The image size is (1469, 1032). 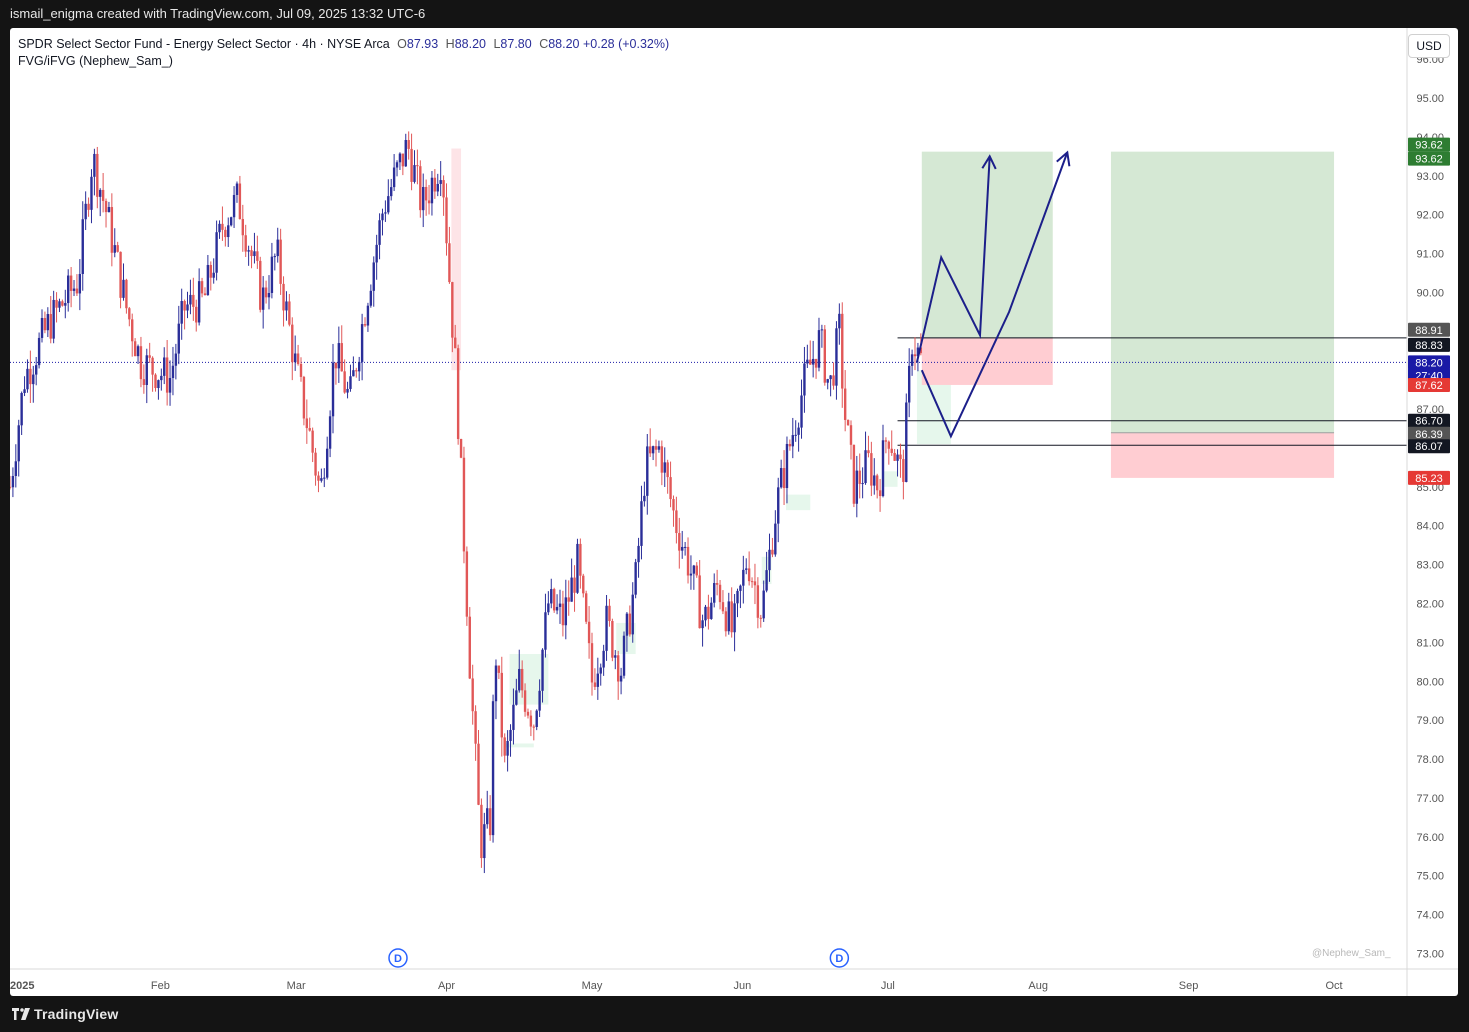 I want to click on dividend-marker-label-1: D, so click(x=839, y=959).